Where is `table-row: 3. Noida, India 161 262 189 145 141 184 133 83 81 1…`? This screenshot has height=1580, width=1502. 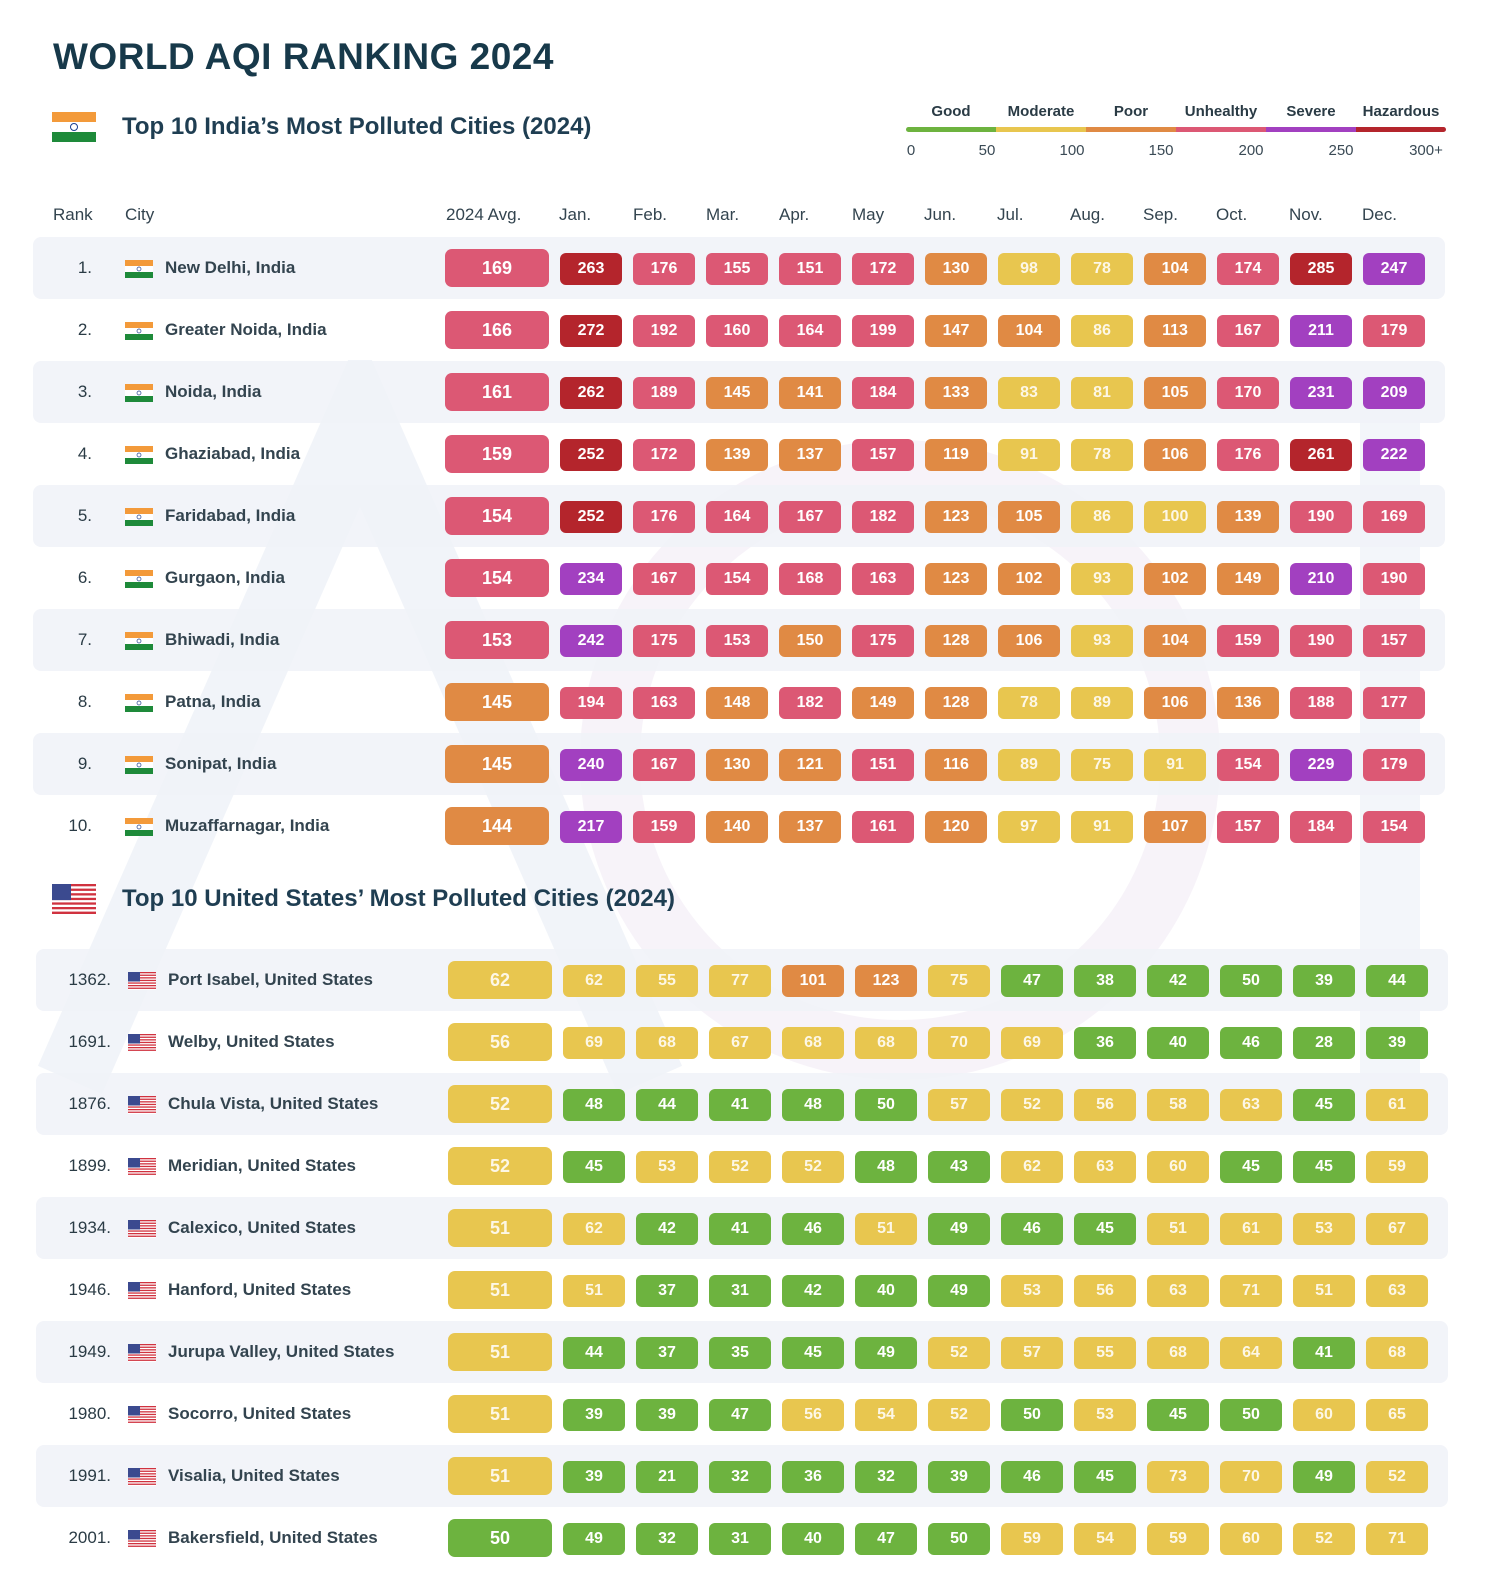
table-row: 3. Noida, India 161 262 189 145 141 184 133 83 81 1… is located at coordinates (739, 392).